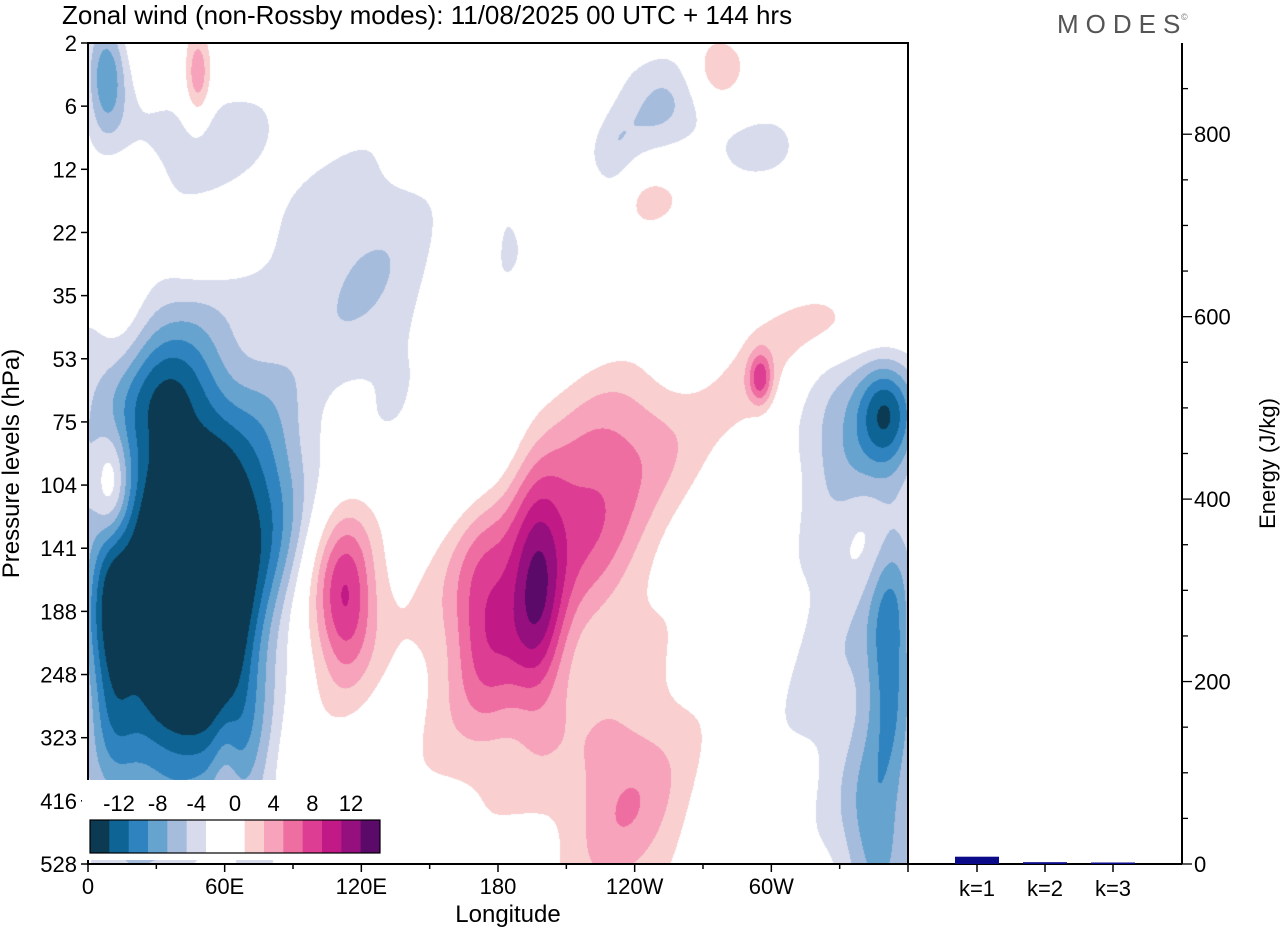  Describe the element at coordinates (235, 803) in the screenshot. I see `colorbar-label: 0` at that location.